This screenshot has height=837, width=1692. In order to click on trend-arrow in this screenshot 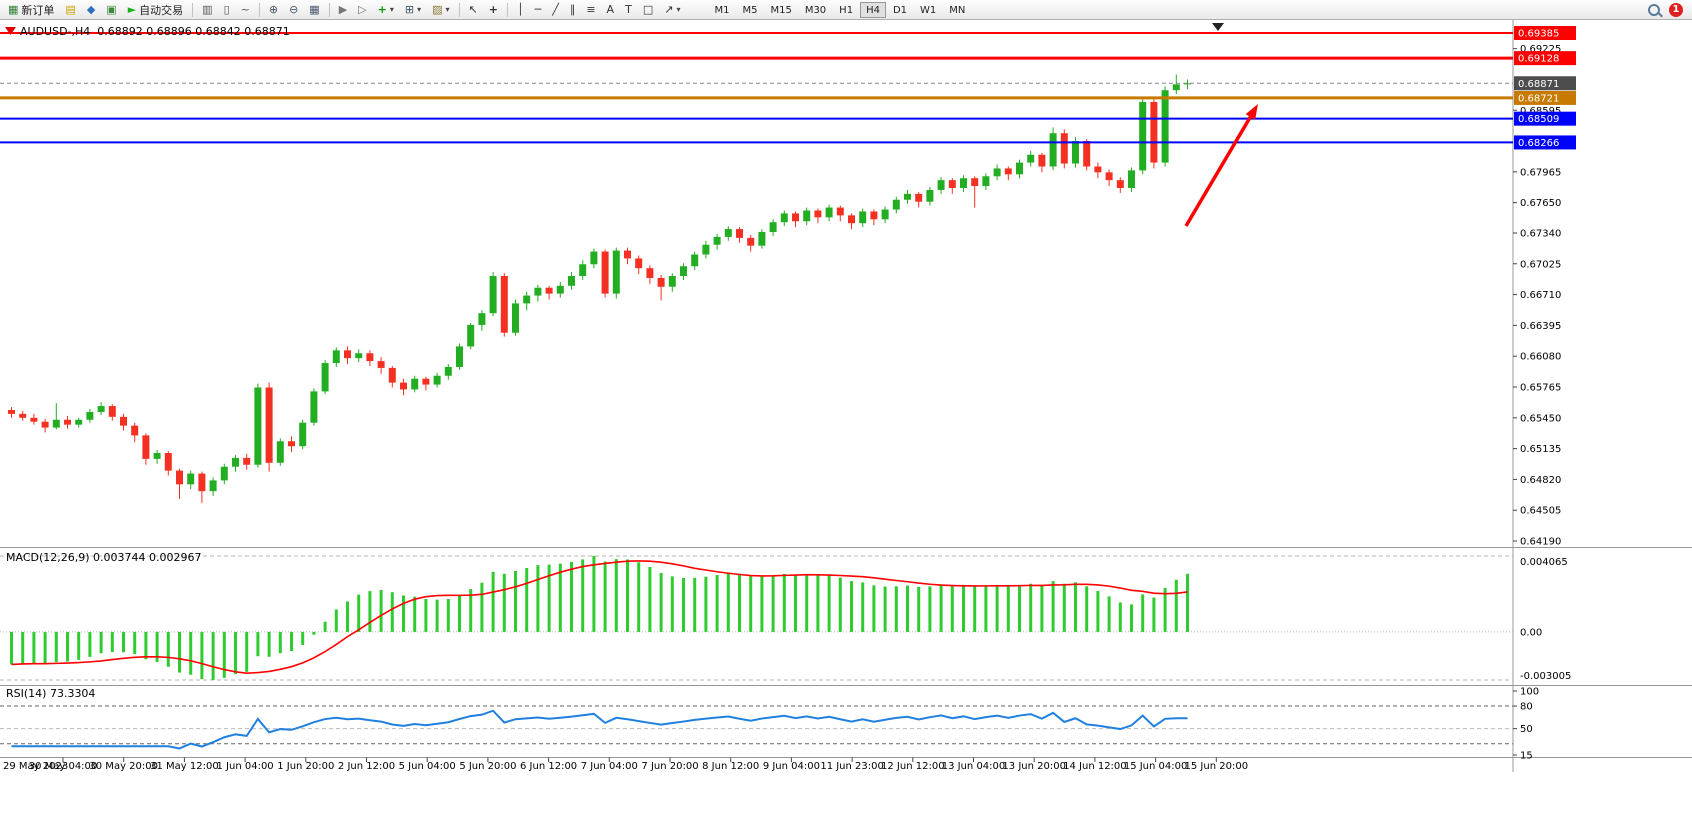, I will do `click(1218, 171)`.